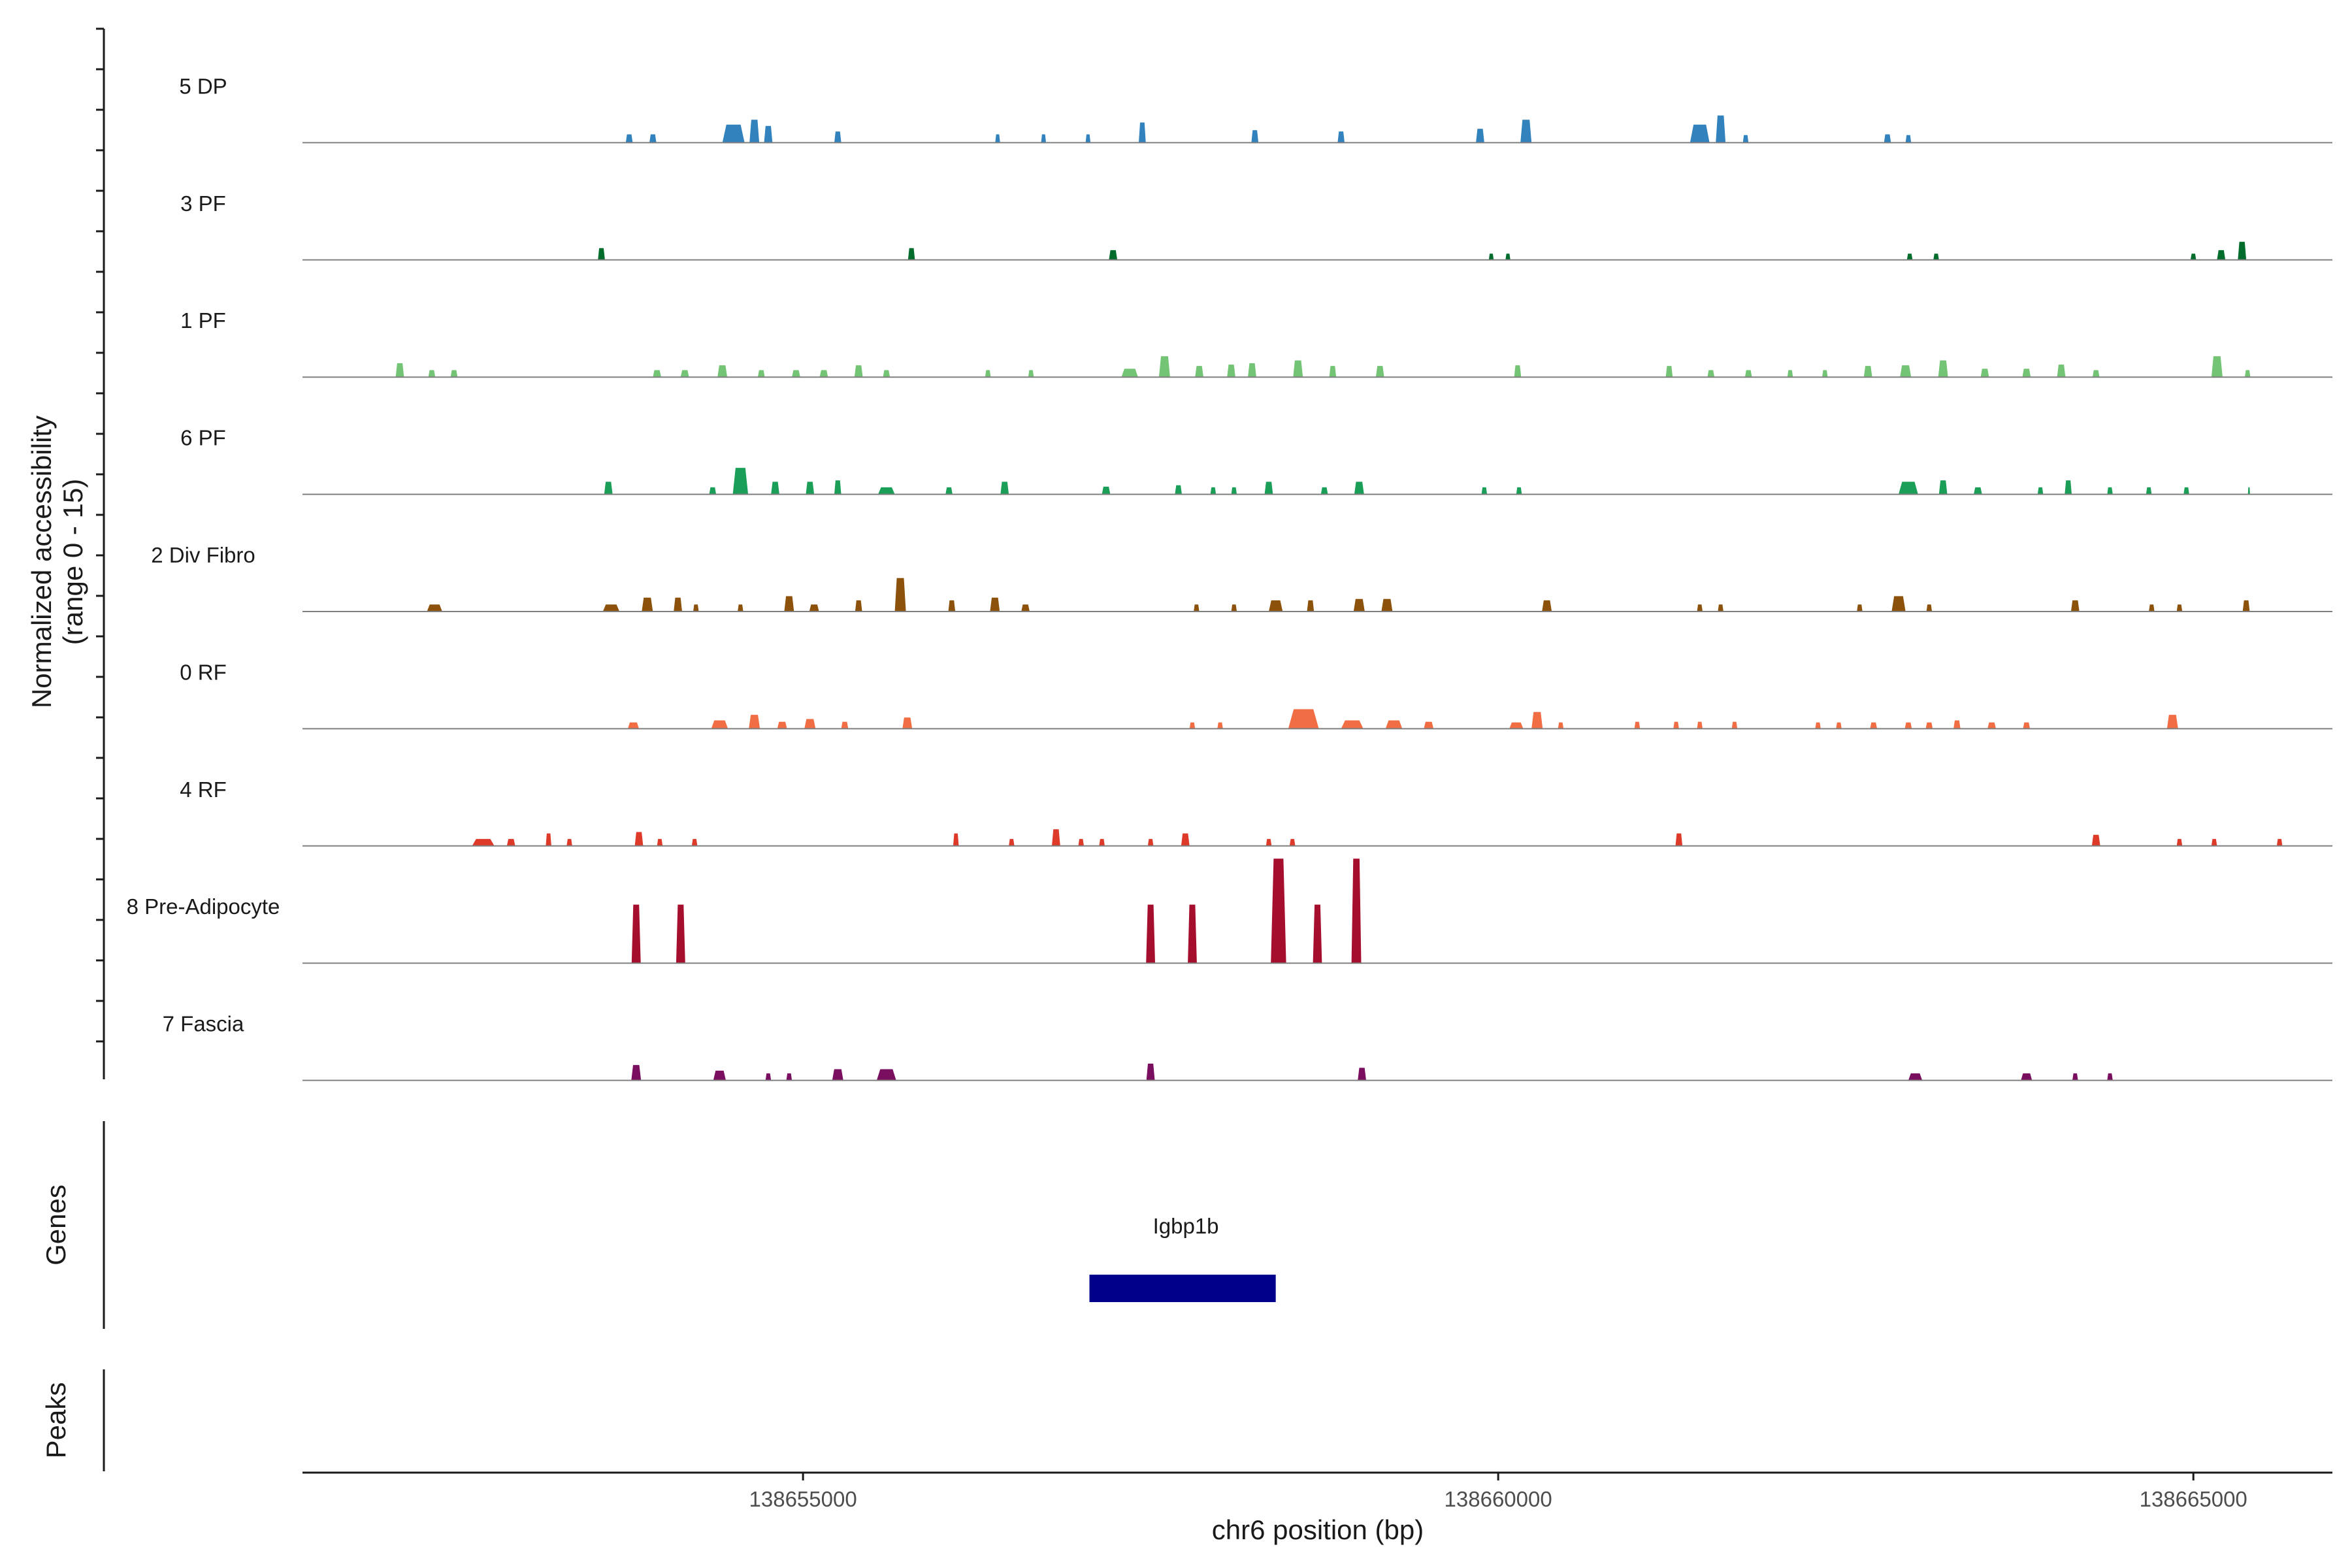  Describe the element at coordinates (1247, 1046) in the screenshot. I see `track-7-fascia: 7 Fascia` at that location.